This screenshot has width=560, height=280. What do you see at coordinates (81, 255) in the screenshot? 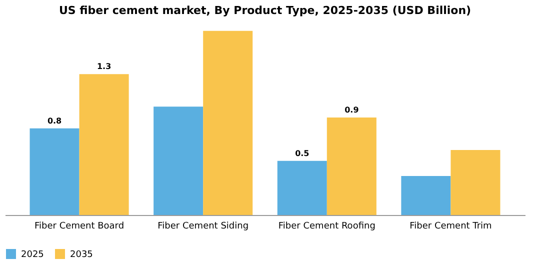
I see `legend-label: 2035` at bounding box center [81, 255].